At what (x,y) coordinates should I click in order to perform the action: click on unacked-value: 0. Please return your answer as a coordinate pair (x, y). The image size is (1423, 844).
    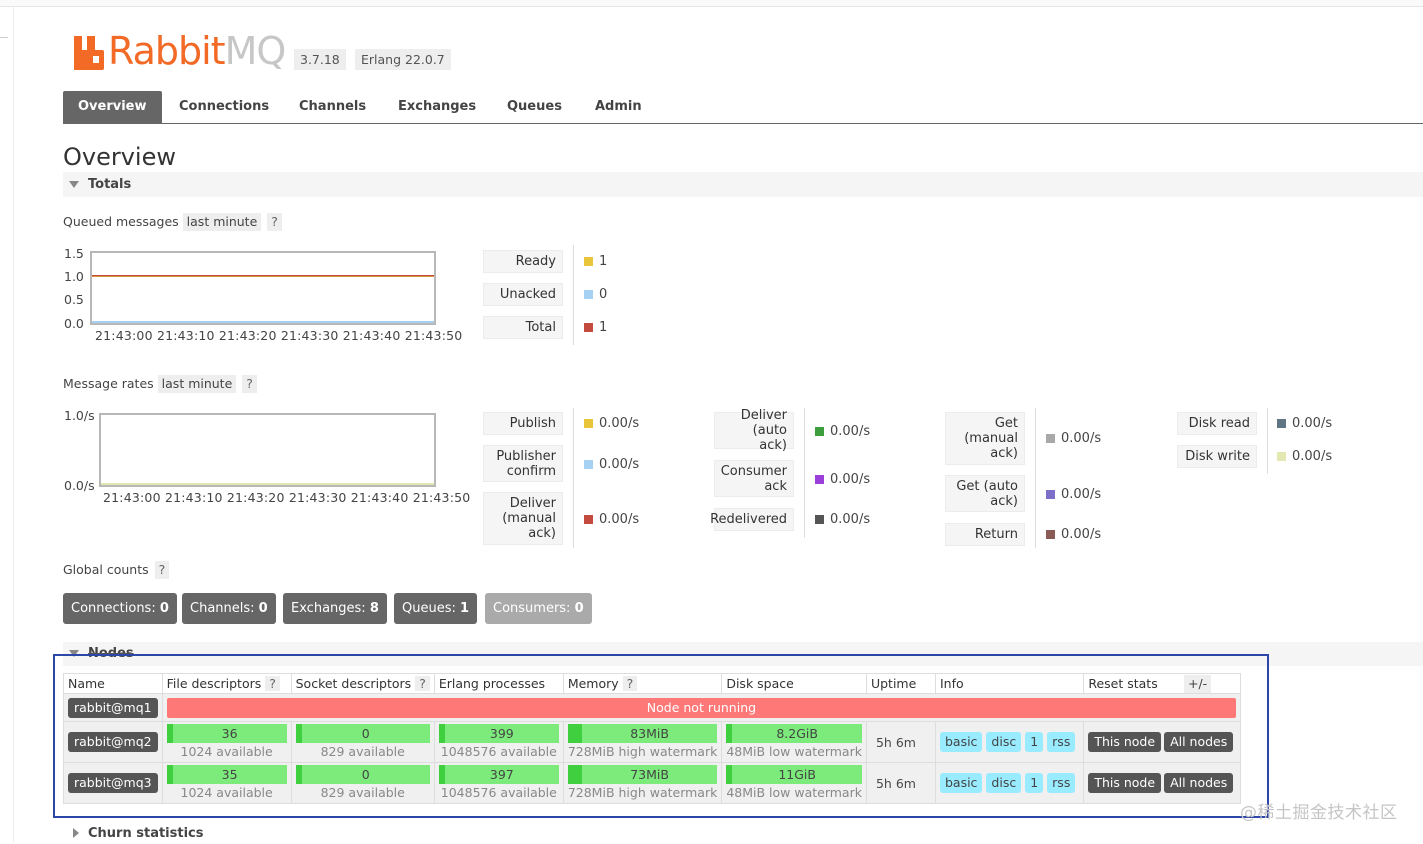
    Looking at the image, I should click on (595, 294).